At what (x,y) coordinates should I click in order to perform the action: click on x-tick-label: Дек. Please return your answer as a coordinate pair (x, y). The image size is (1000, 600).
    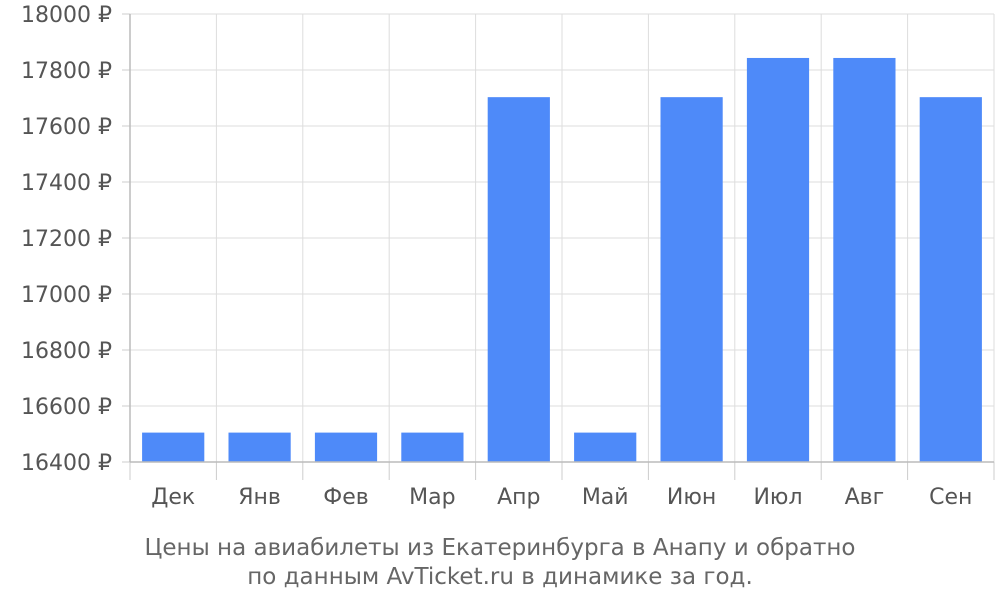
    Looking at the image, I should click on (173, 497).